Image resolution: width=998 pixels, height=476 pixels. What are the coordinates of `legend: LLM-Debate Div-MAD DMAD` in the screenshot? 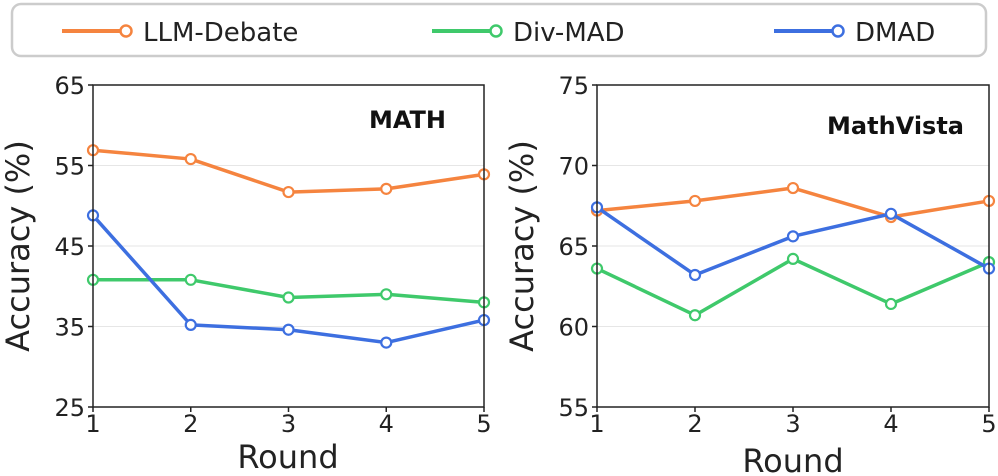 It's located at (499, 30).